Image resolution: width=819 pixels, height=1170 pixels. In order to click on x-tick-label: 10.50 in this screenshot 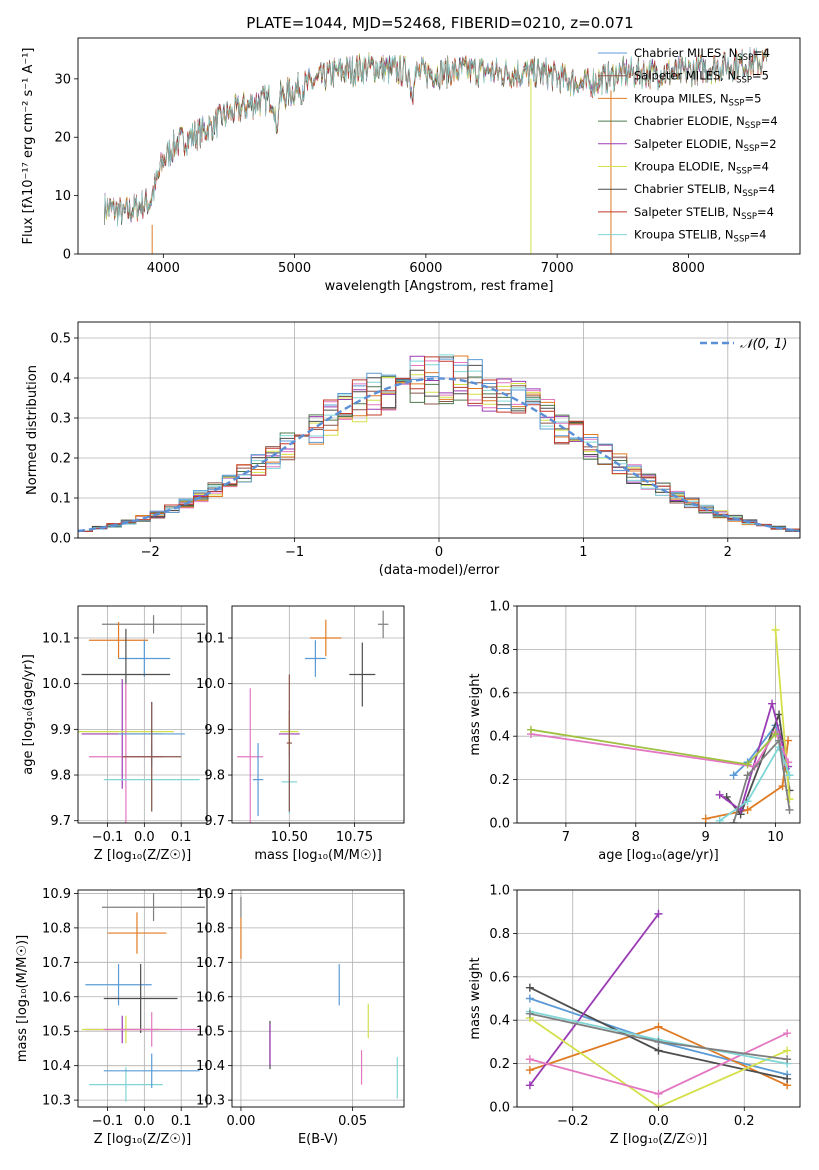, I will do `click(289, 837)`.